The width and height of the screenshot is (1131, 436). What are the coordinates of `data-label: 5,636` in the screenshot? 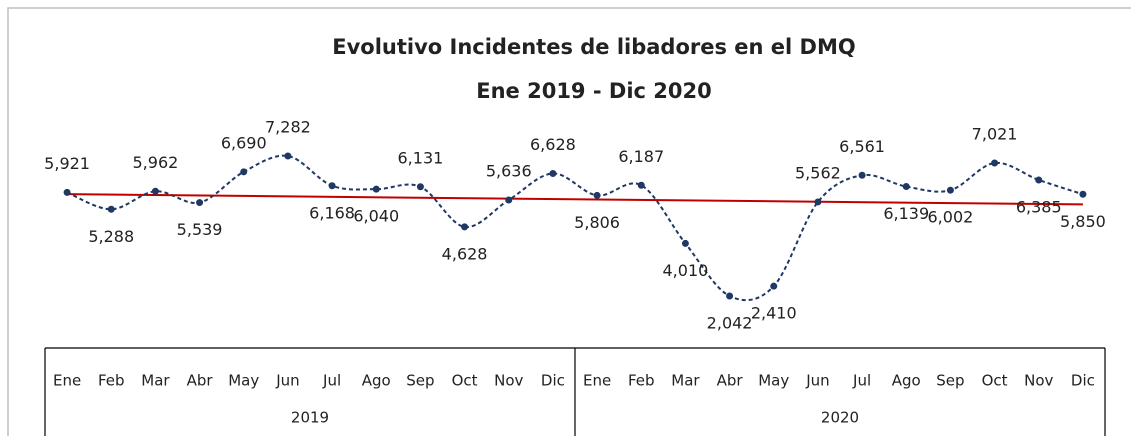 It's located at (509, 170).